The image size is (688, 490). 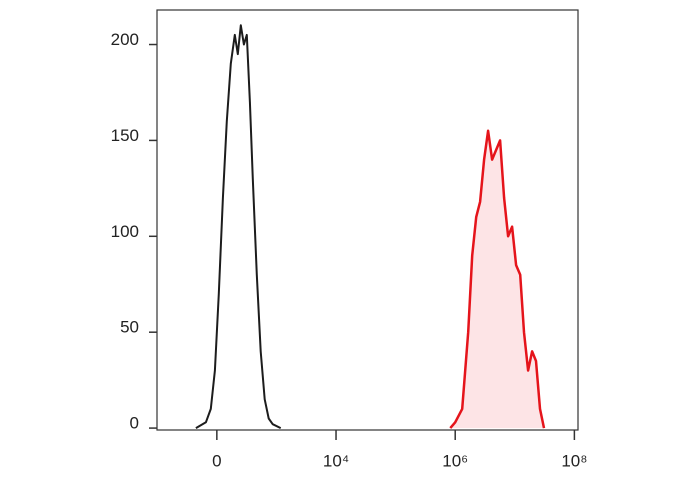 I want to click on y-tick-label: 150, so click(x=125, y=135).